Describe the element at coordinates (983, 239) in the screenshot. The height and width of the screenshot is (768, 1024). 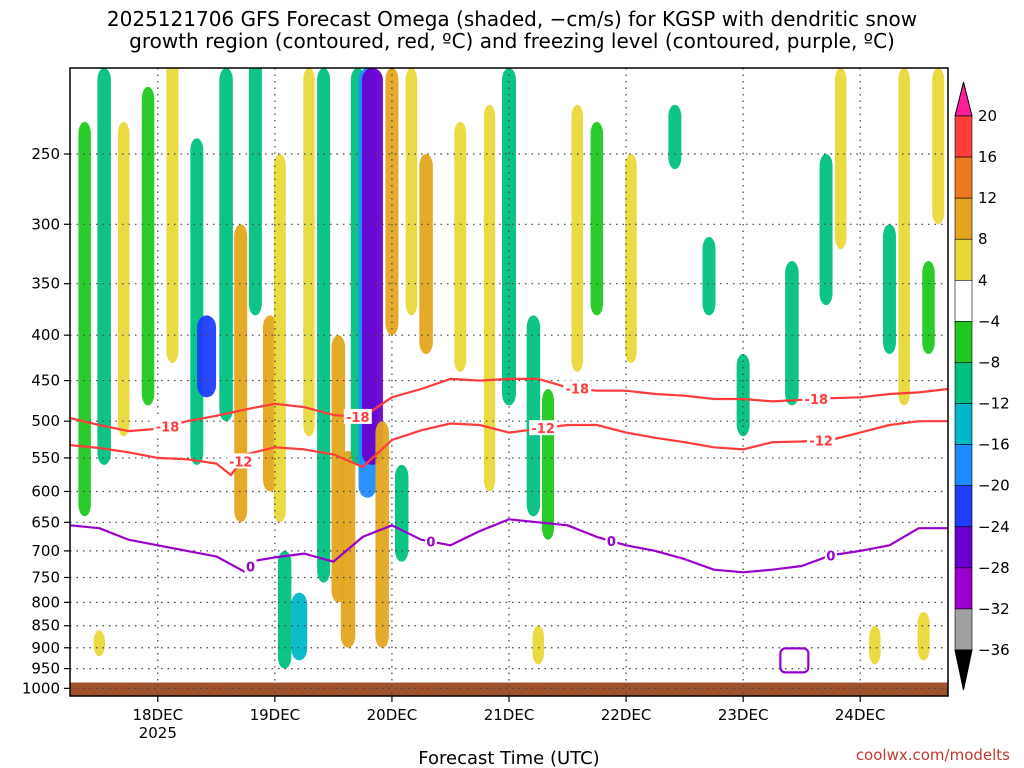
I see `colorbar-label: 8` at that location.